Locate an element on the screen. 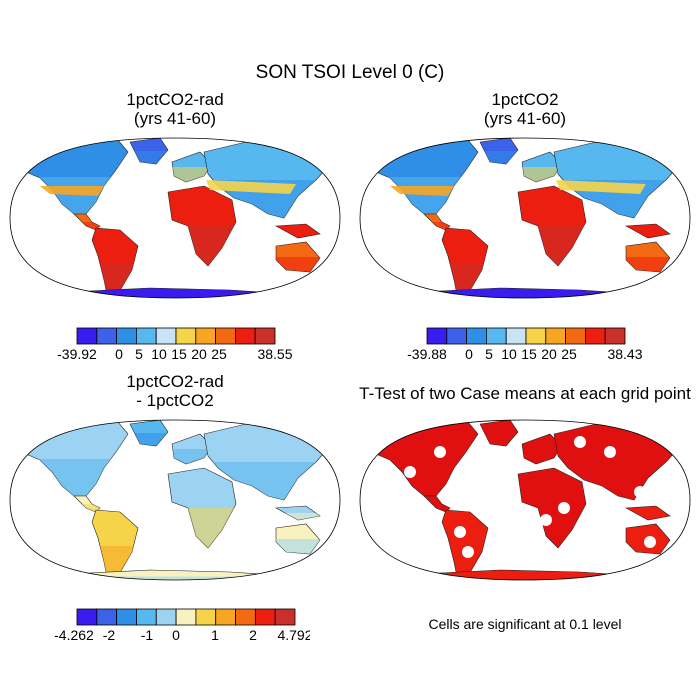  landmass-ca is located at coordinates (437, 504).